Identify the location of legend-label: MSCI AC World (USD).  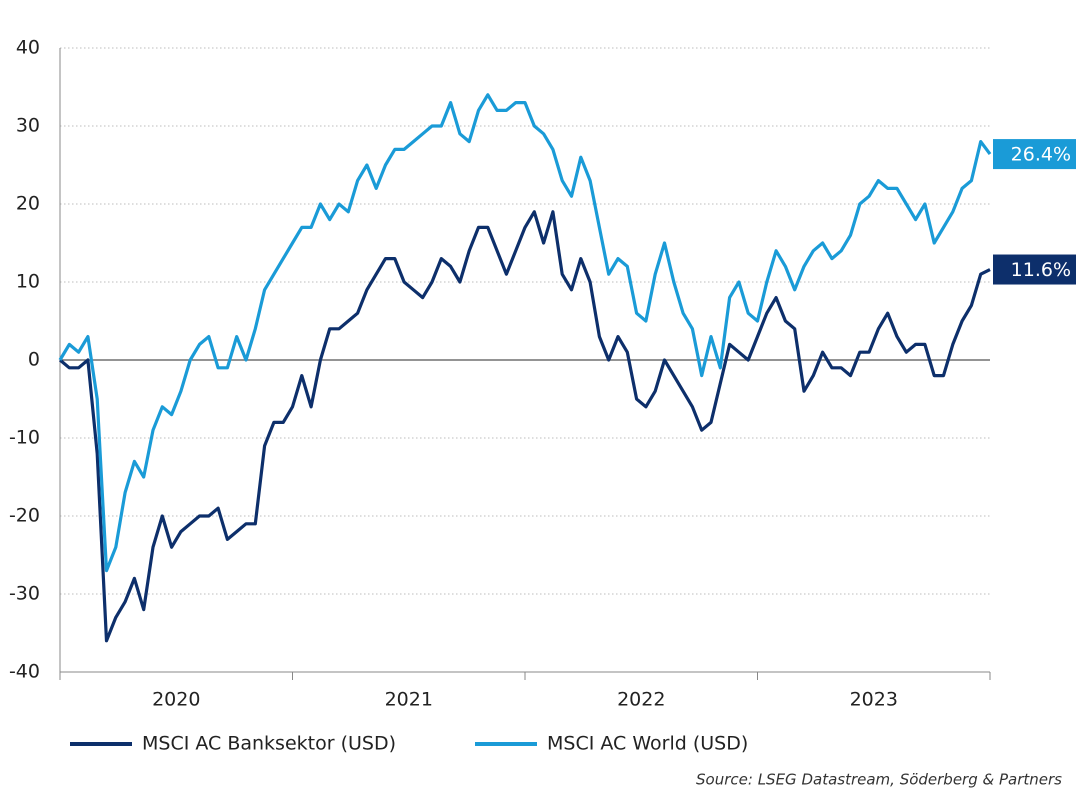
(647, 744).